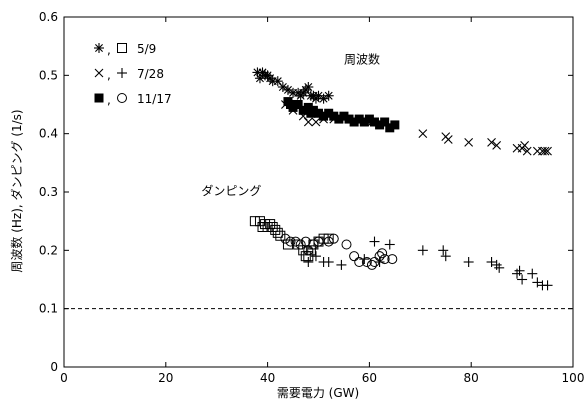  I want to click on series-11-17-frequency, so click(341, 115).